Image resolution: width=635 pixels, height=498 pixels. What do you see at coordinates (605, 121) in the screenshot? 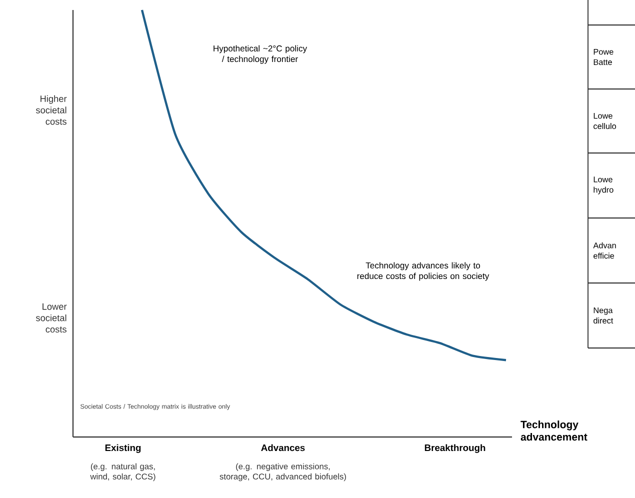
I see `text: Lowe cellulo` at bounding box center [605, 121].